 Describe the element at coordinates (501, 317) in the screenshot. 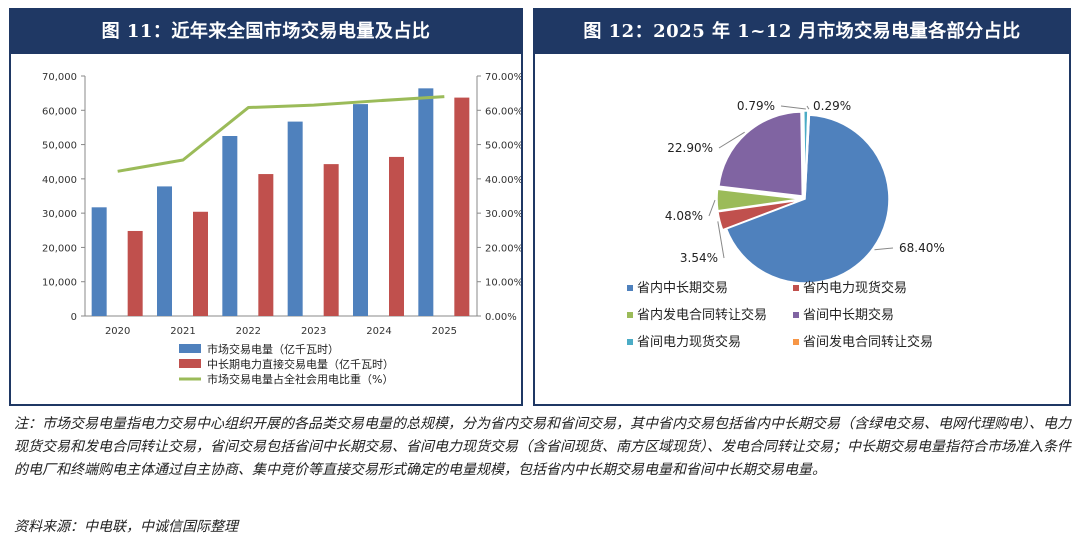

I see `y2-tick-label: 0.00%` at that location.